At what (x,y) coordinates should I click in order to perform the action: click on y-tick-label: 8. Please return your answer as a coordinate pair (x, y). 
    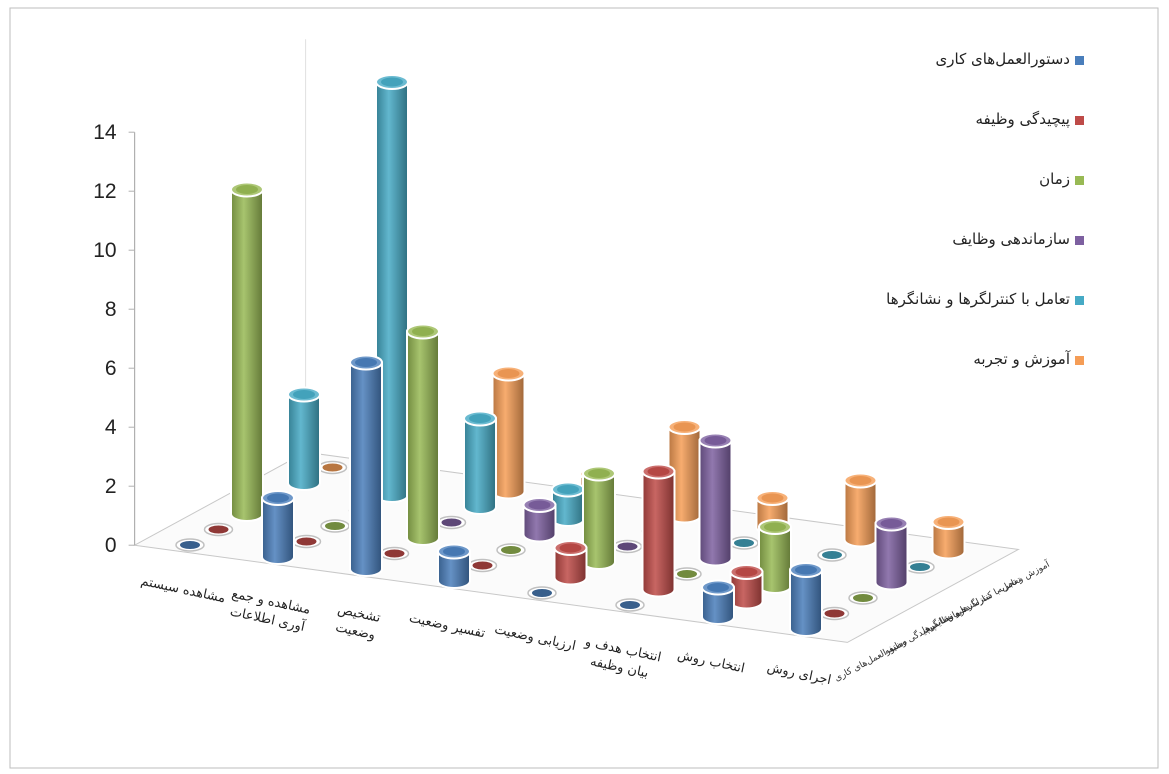
    Looking at the image, I should click on (111, 309).